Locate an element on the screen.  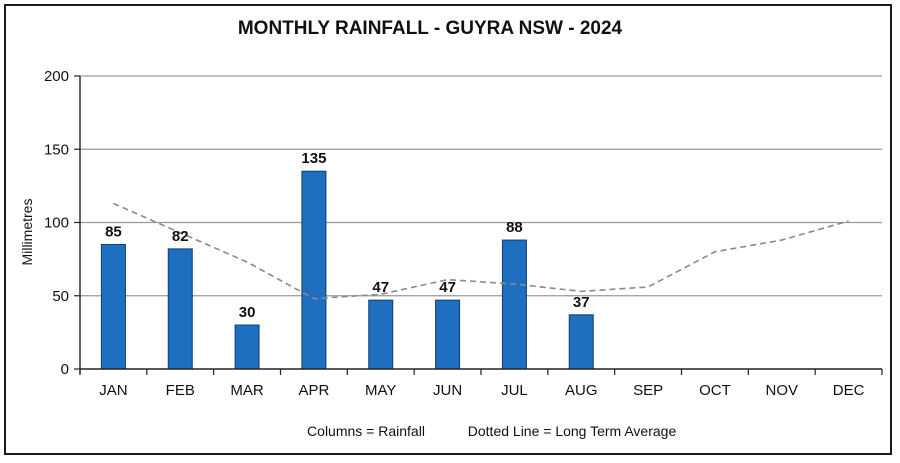
x-tick-label-jan: JAN is located at coordinates (113, 390).